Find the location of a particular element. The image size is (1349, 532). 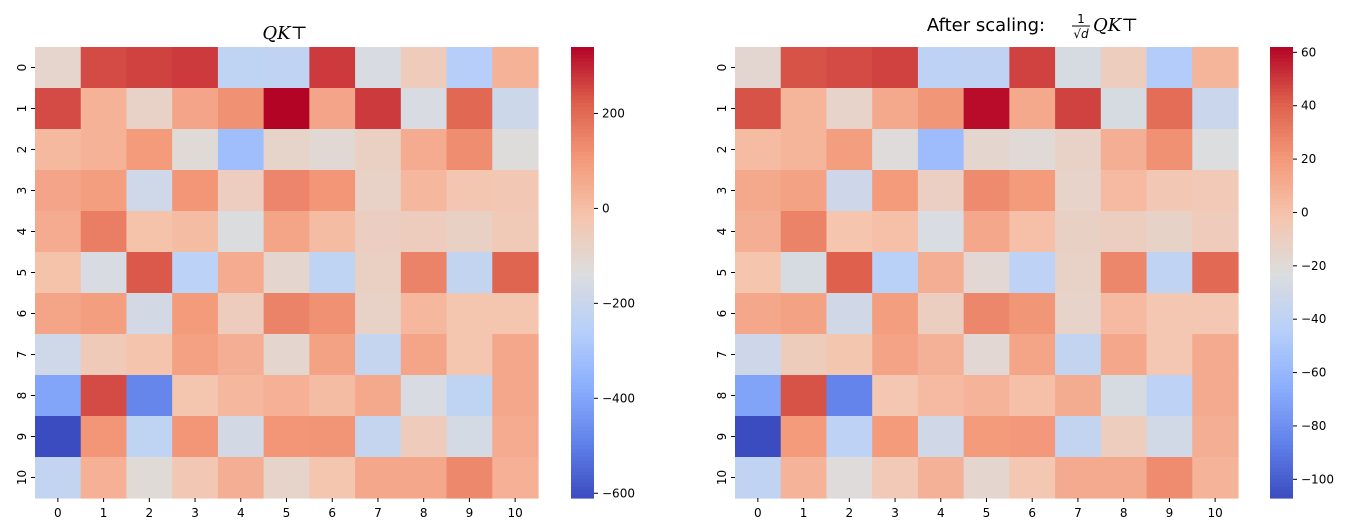

title-suffix: QK⊤ is located at coordinates (1115, 25).